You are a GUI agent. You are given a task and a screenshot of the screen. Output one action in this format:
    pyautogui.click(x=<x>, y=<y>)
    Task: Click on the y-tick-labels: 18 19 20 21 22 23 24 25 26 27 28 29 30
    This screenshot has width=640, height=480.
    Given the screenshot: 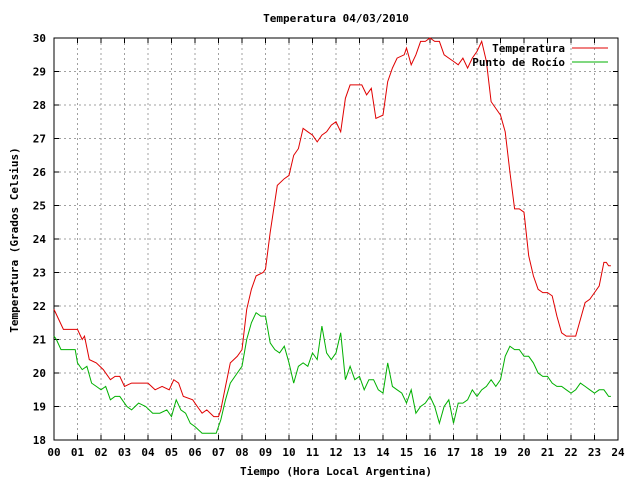 What is the action you would take?
    pyautogui.click(x=40, y=239)
    